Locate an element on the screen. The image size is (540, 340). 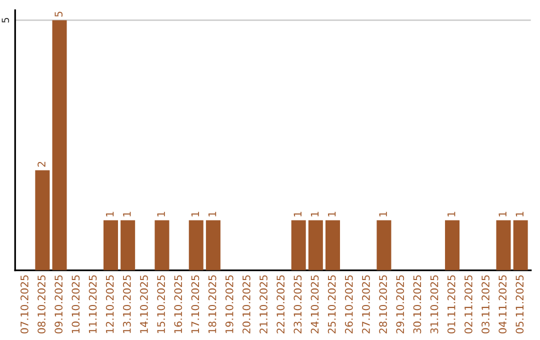
x-tick-label: 23.10.2025 is located at coordinates (298, 304).